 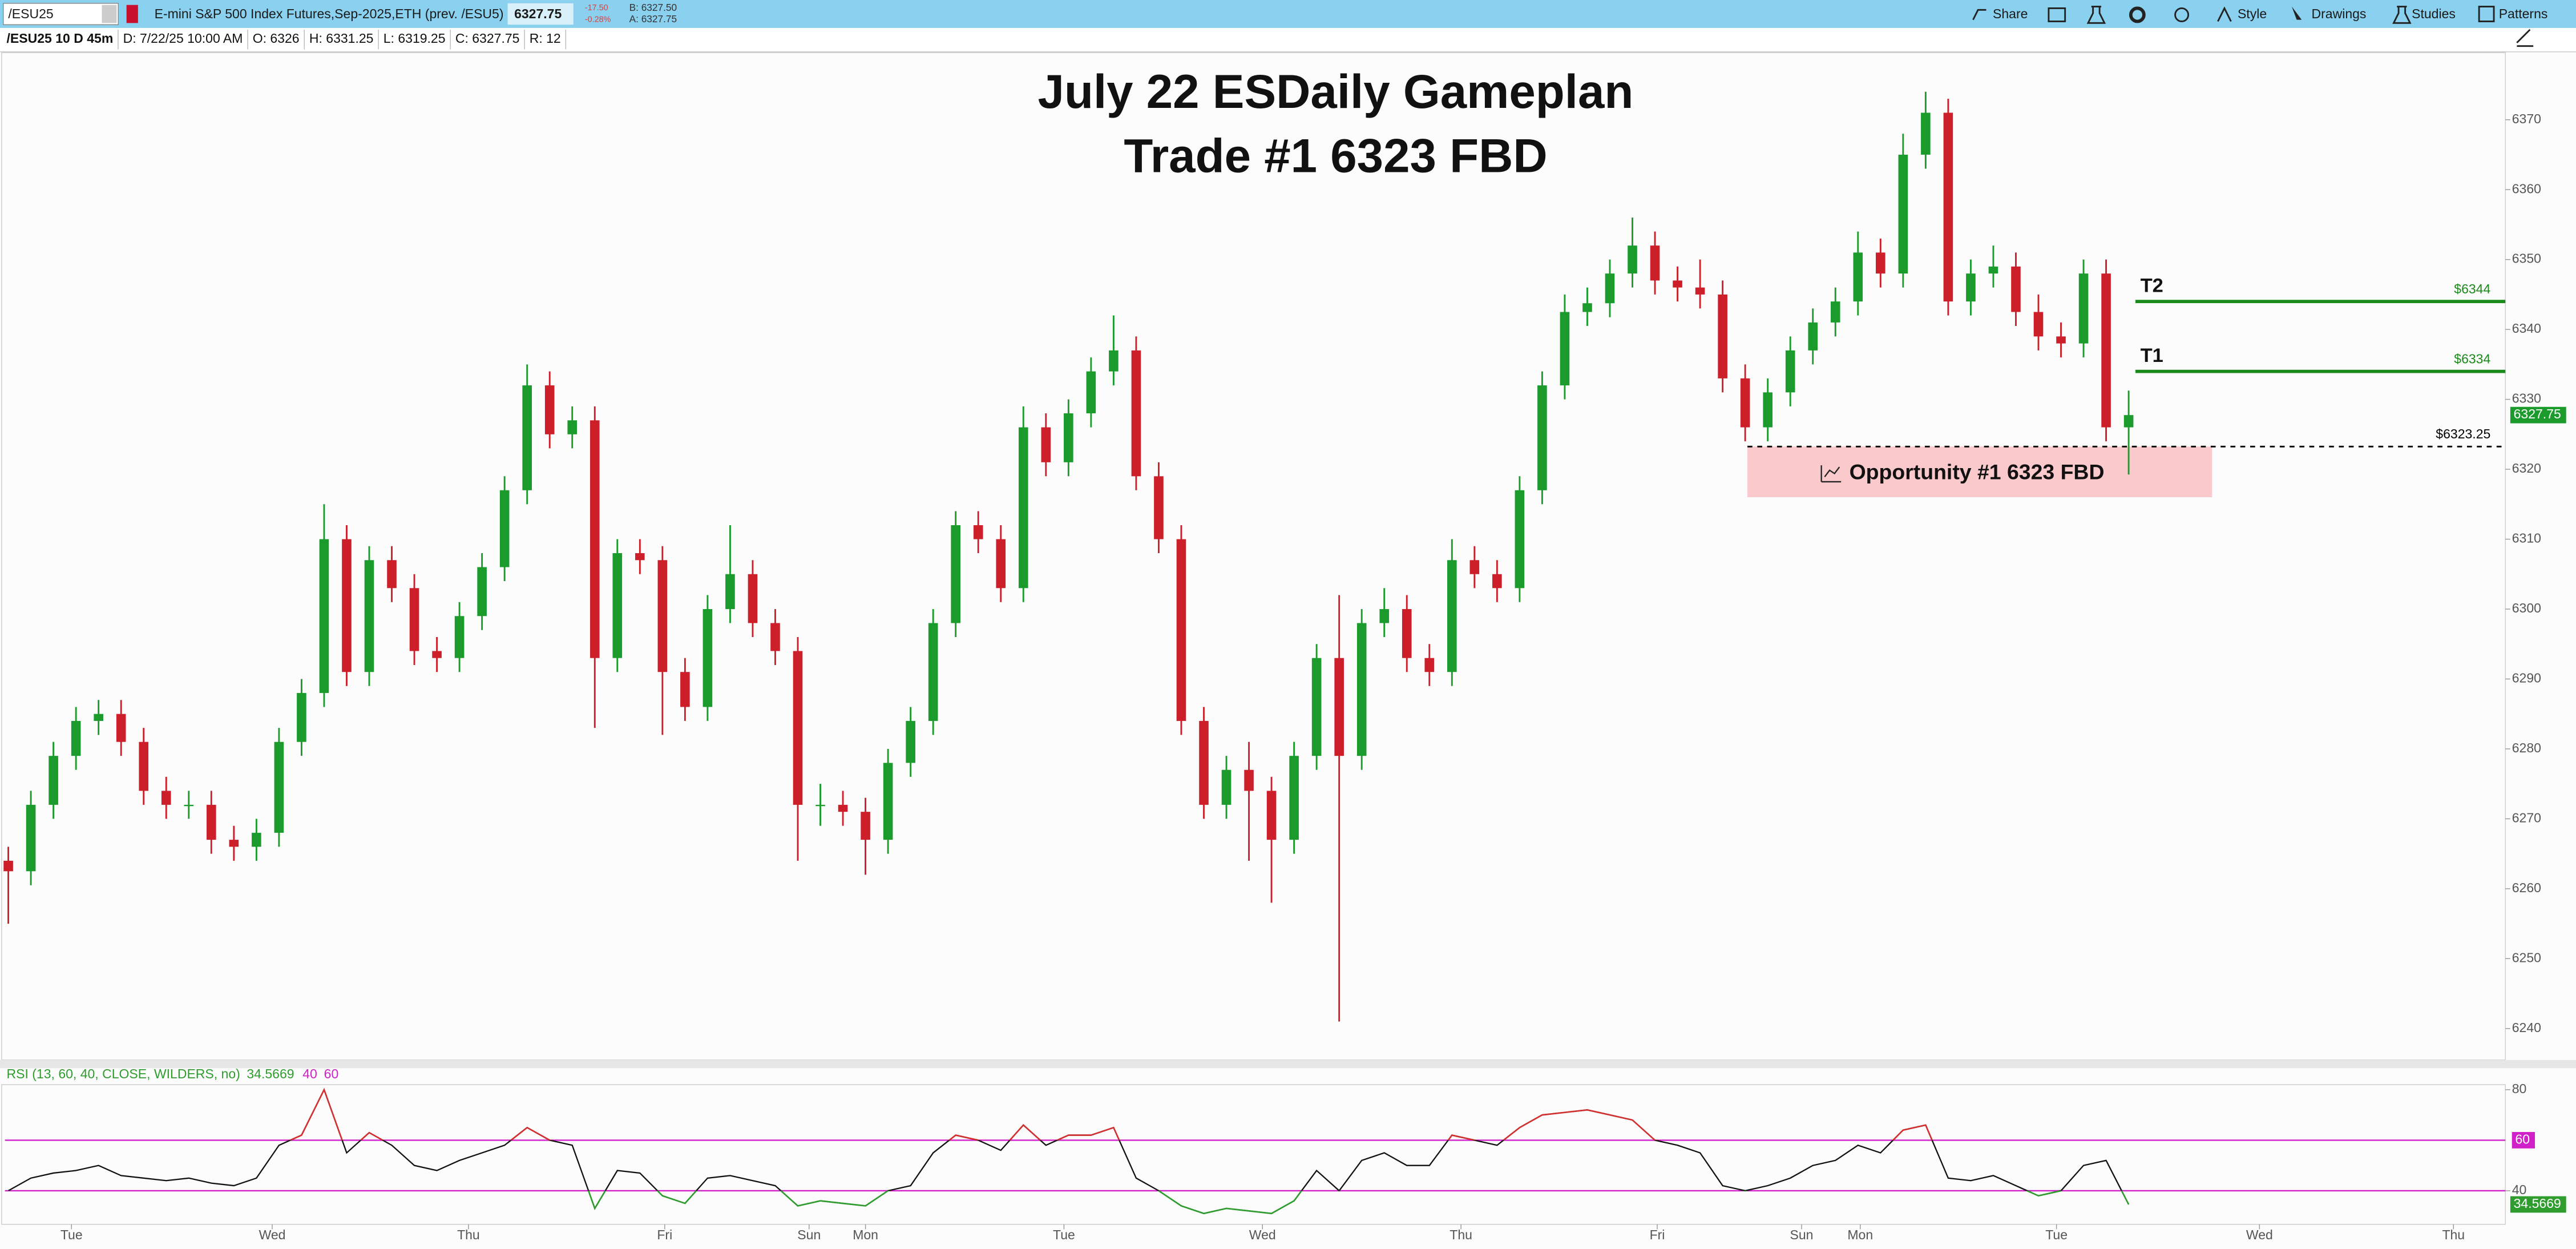 What do you see at coordinates (2472, 288) in the screenshot?
I see `level-value-label: $6344` at bounding box center [2472, 288].